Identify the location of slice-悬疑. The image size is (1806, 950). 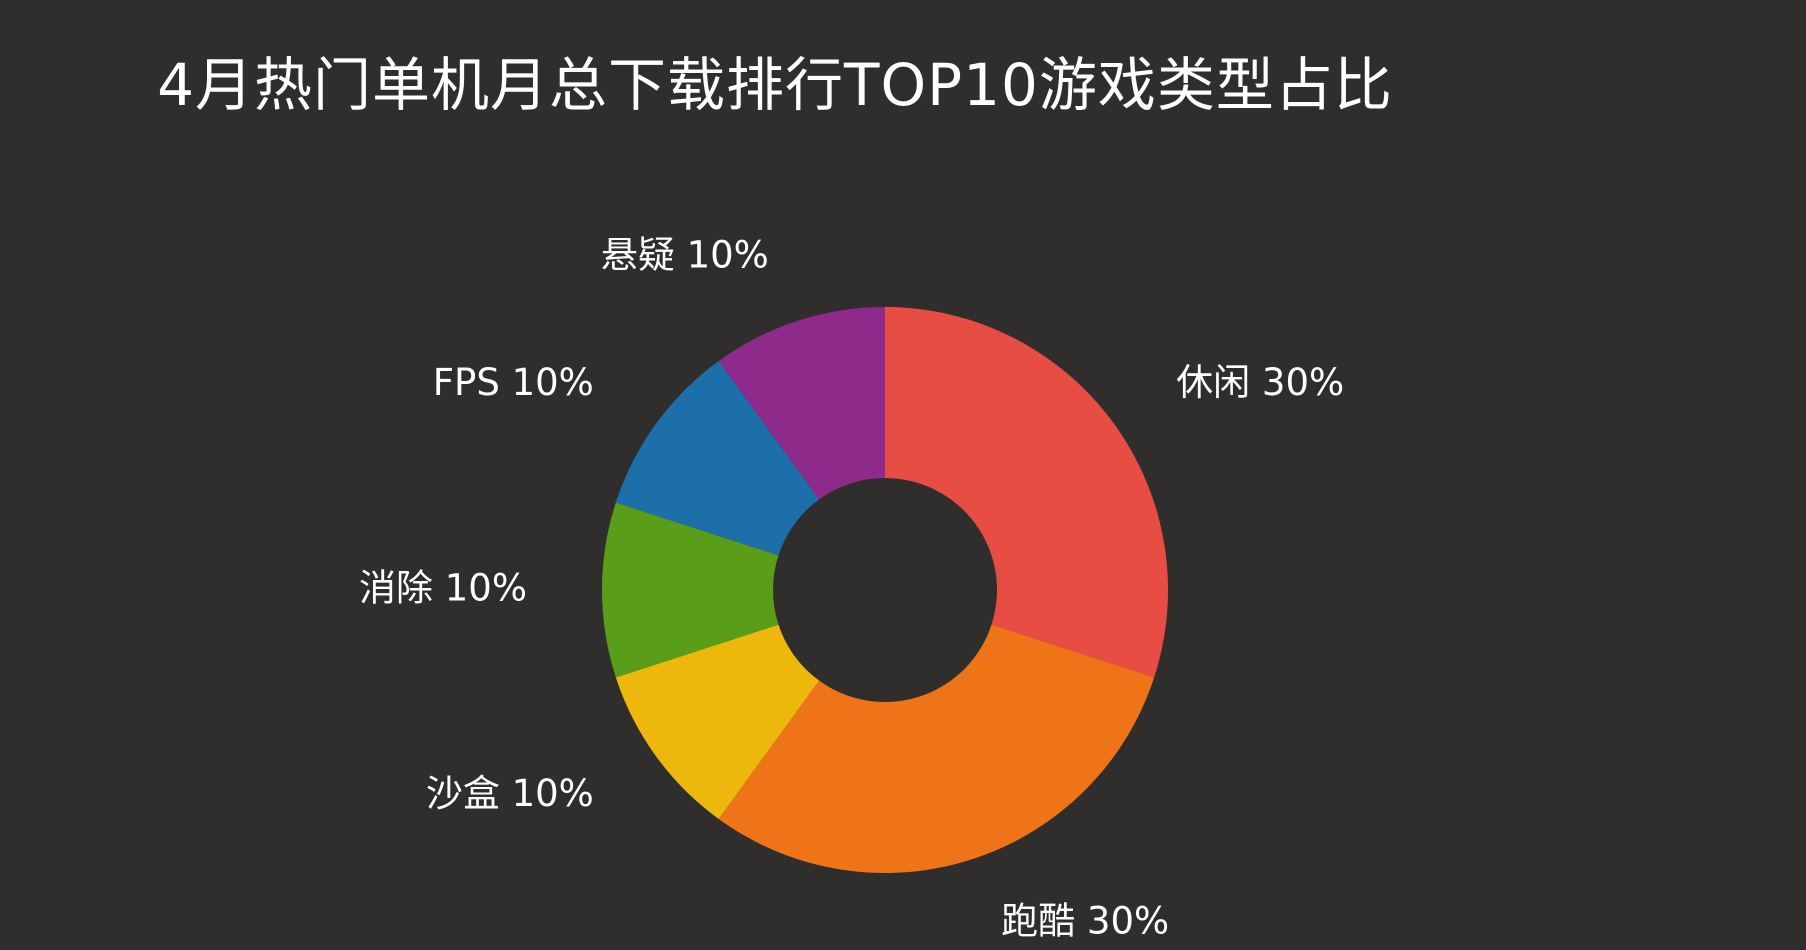
(801, 403).